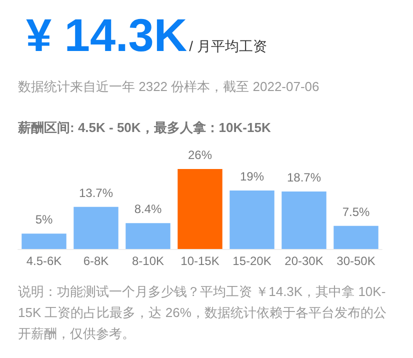 Image resolution: width=413 pixels, height=358 pixels. I want to click on x-tick-label: 4.5-6K, so click(44, 261).